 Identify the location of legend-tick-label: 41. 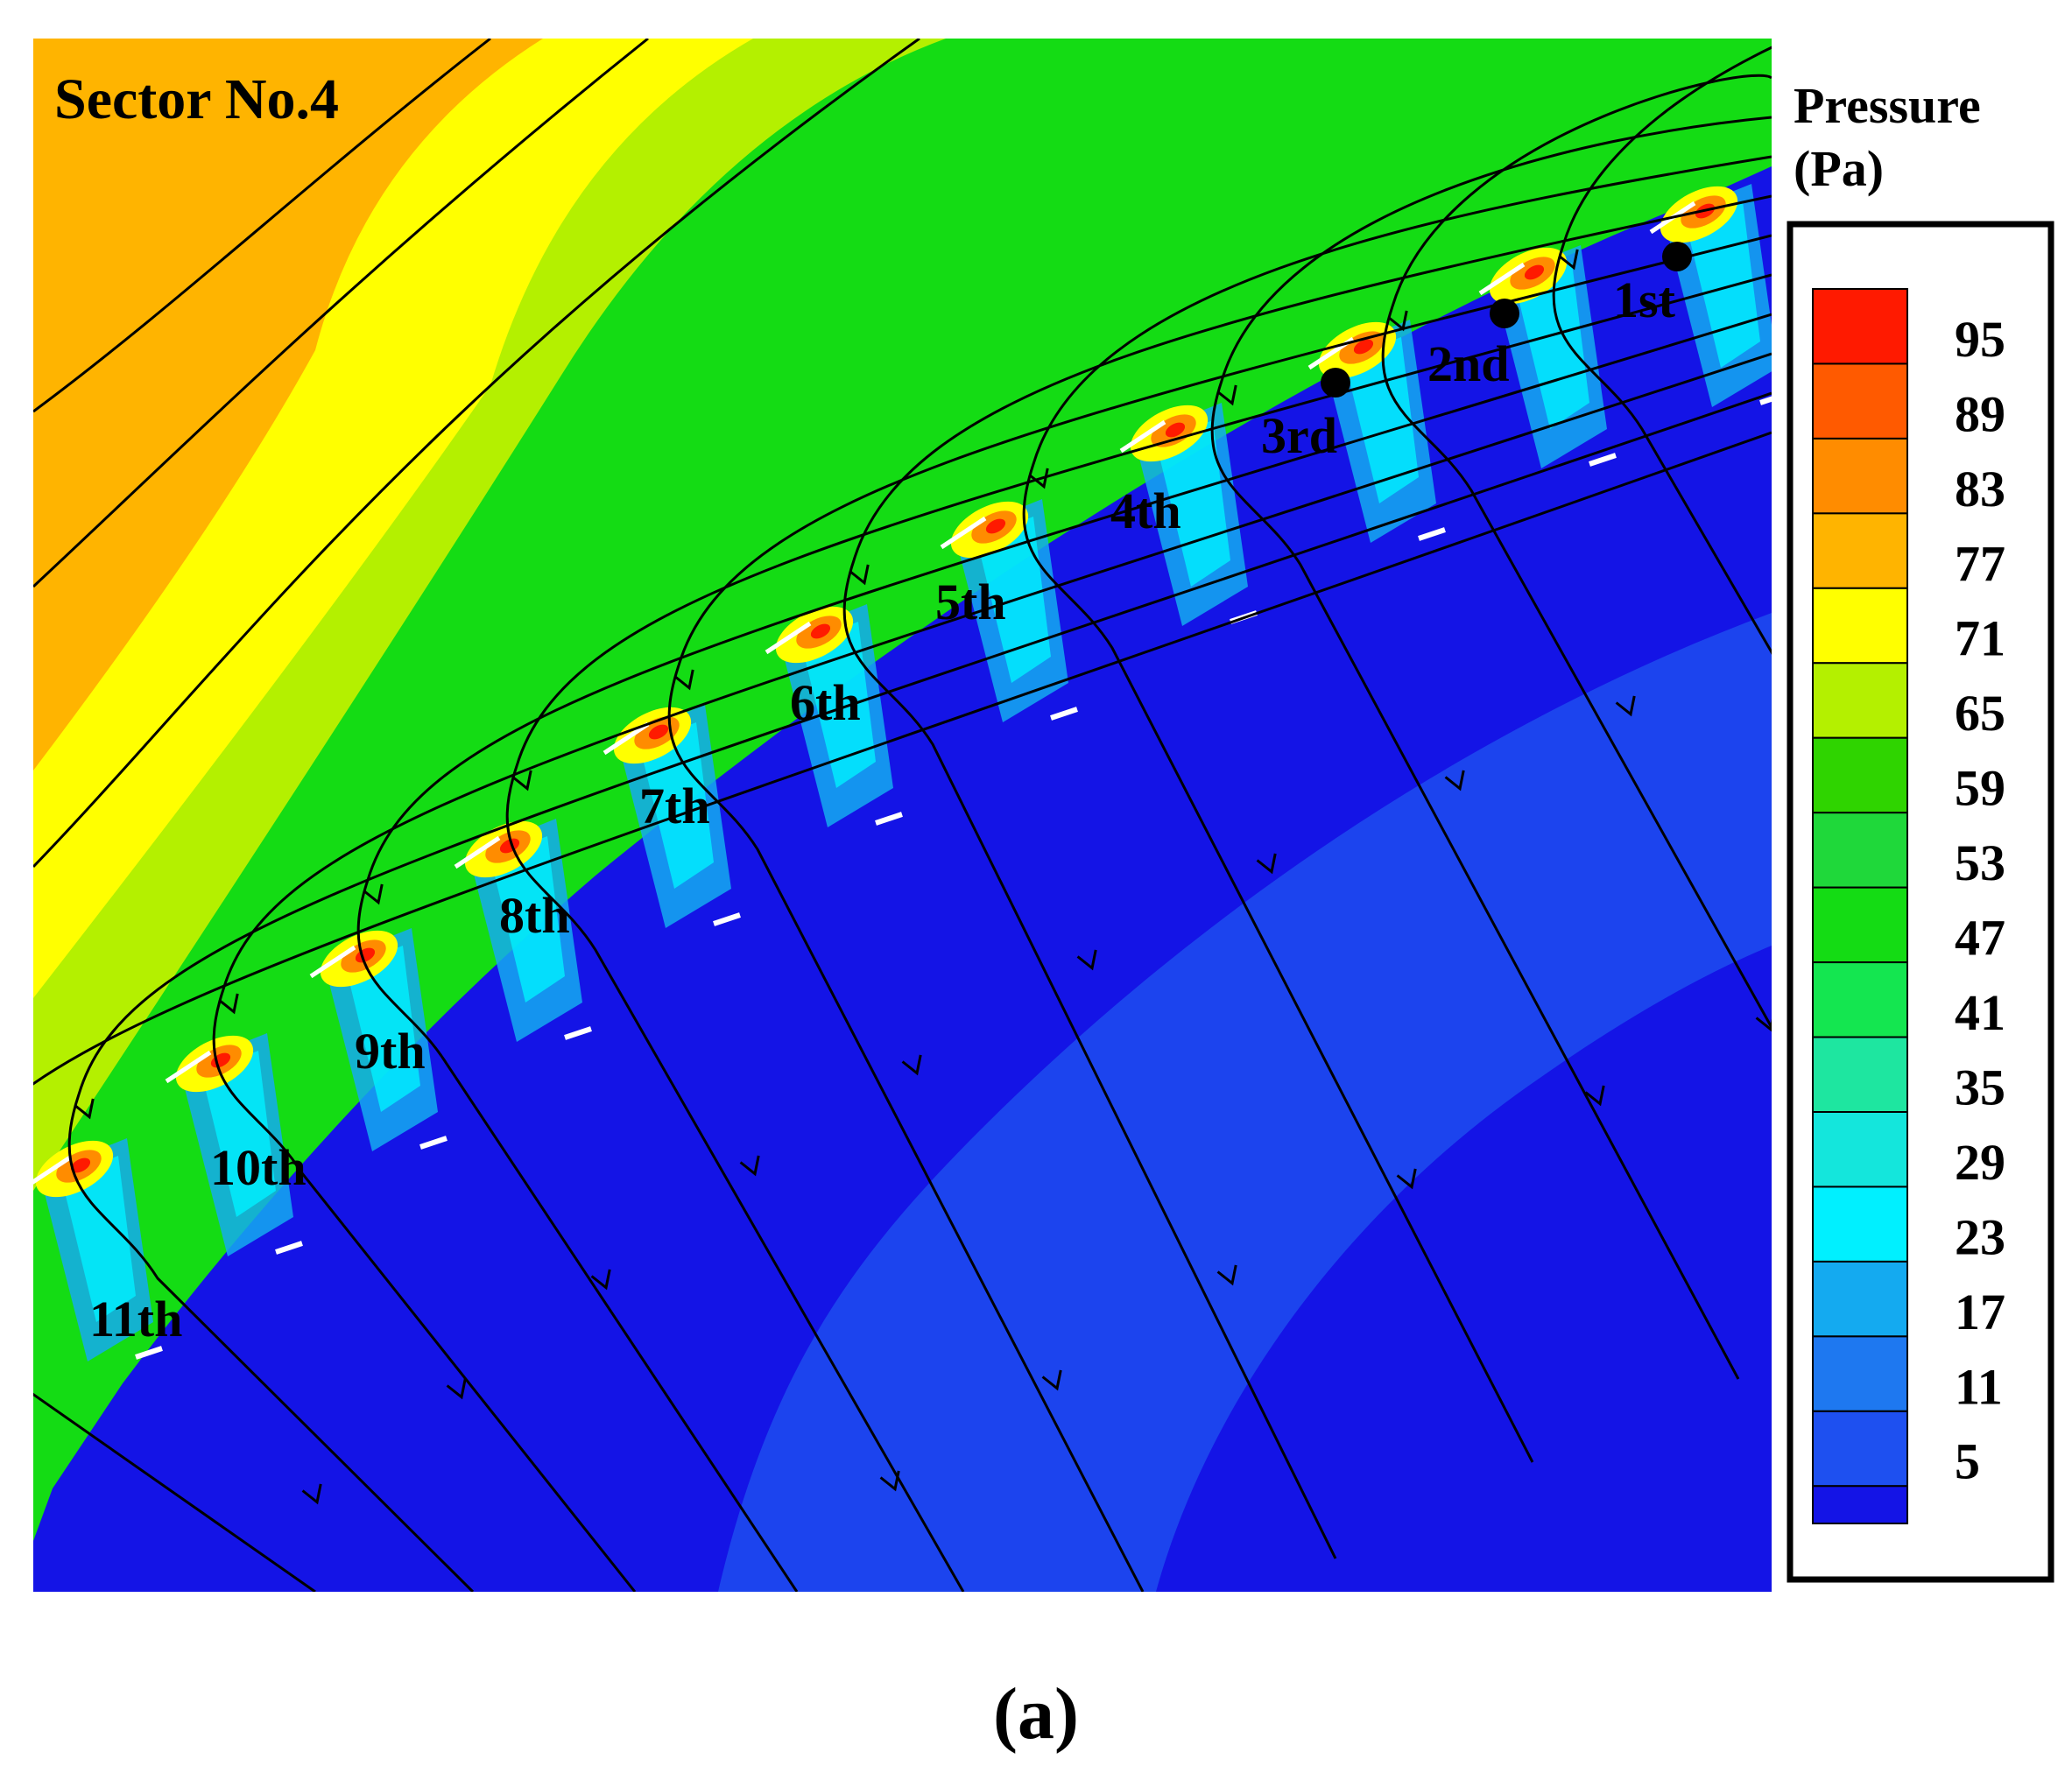
(1980, 1012).